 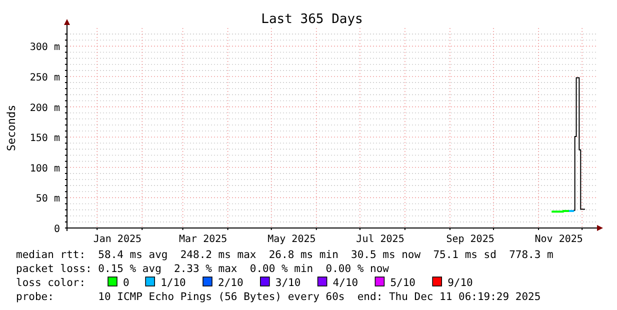 I want to click on text: median rtt: 58.4 ms avg 248.2 ms max 26.8 ms min 30.5 ms now 75.1 ms sd 778.3 m, so click(x=285, y=255).